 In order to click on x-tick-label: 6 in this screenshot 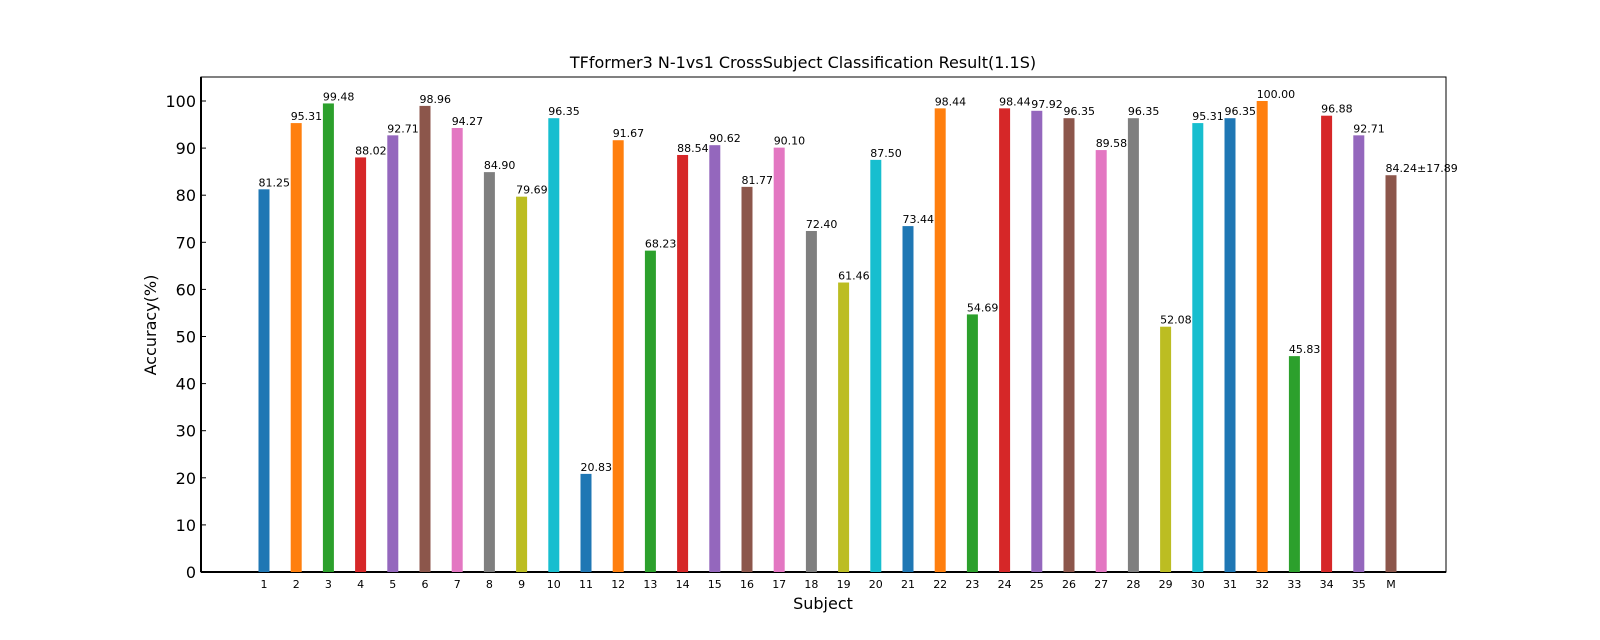, I will do `click(425, 584)`.